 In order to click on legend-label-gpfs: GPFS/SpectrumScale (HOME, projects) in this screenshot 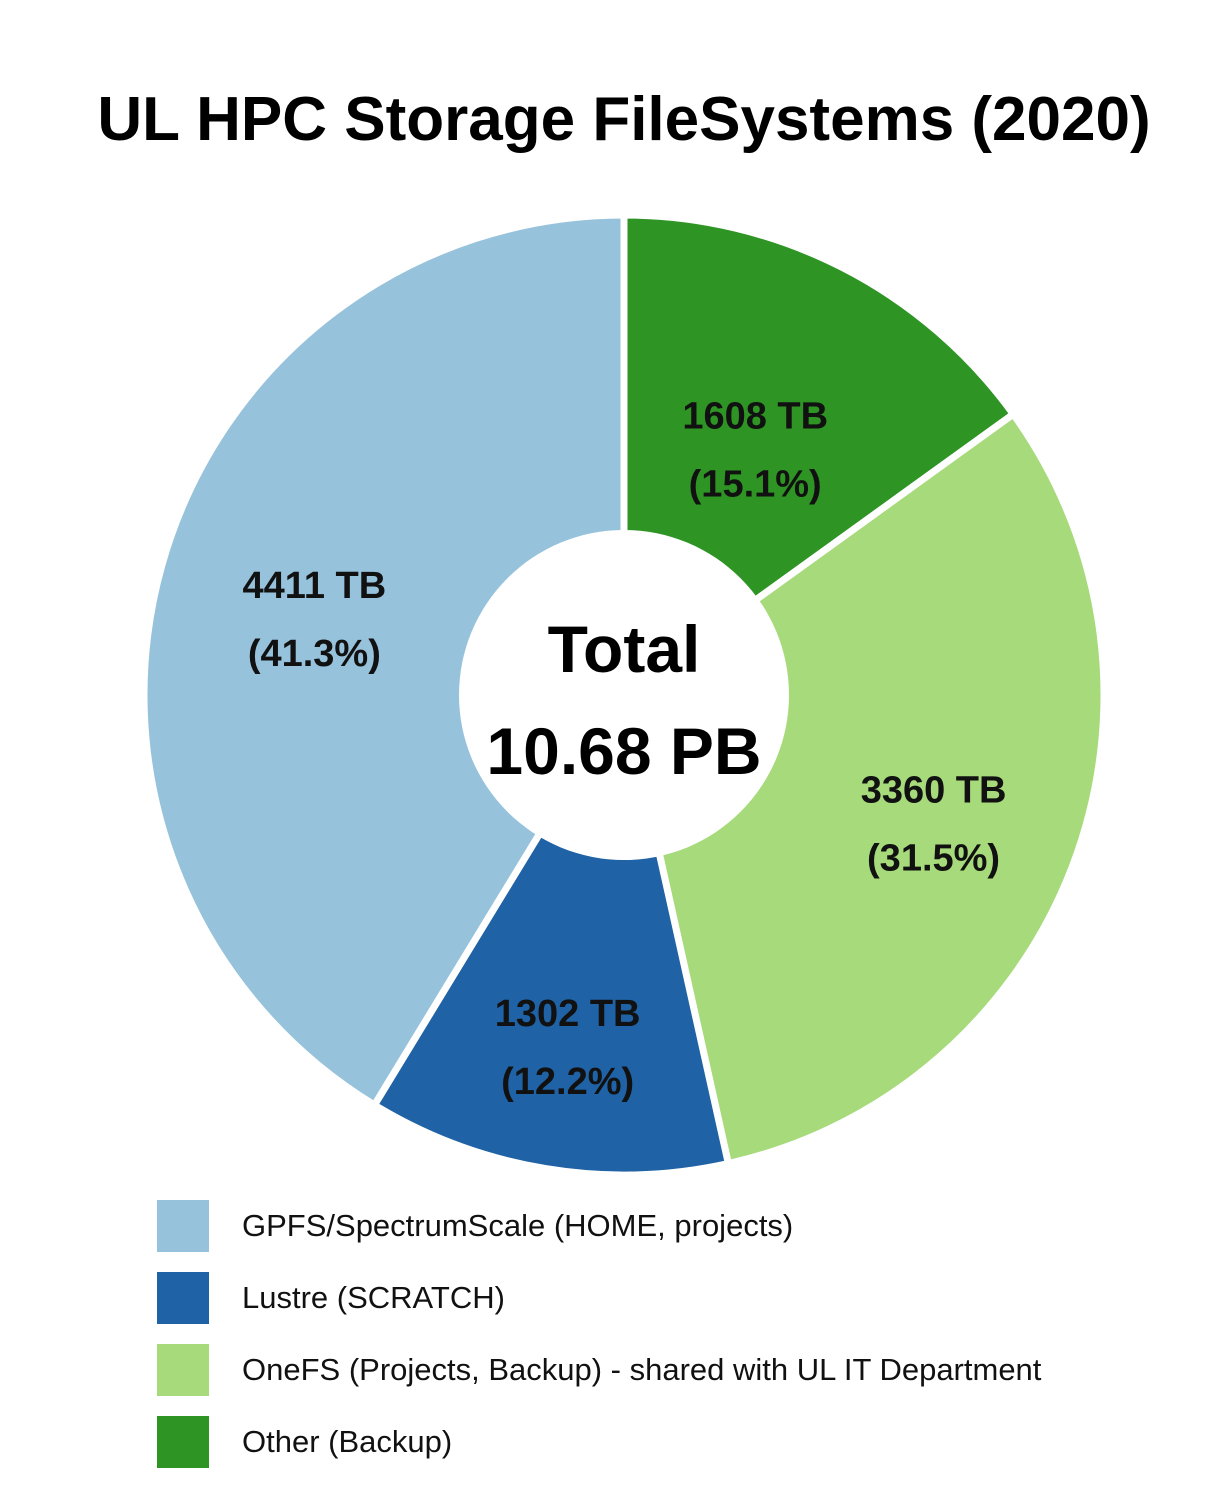, I will do `click(518, 1225)`.